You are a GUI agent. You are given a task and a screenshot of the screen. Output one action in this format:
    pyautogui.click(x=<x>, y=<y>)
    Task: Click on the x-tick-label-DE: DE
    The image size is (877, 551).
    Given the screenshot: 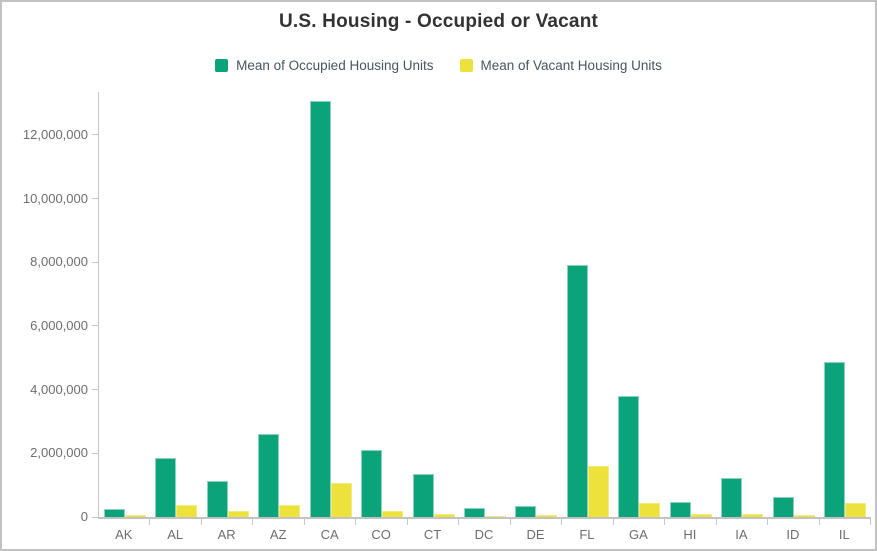 What is the action you would take?
    pyautogui.click(x=535, y=534)
    